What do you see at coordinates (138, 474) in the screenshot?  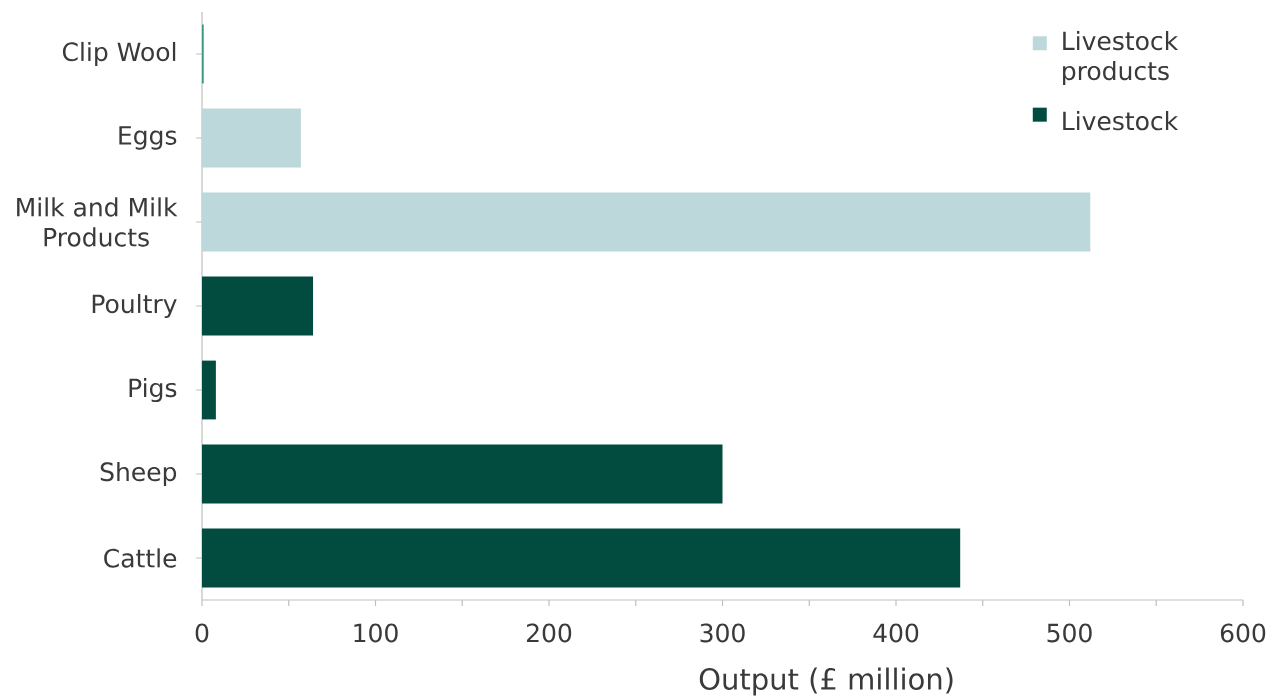 I see `y-tick-label: Sheep` at bounding box center [138, 474].